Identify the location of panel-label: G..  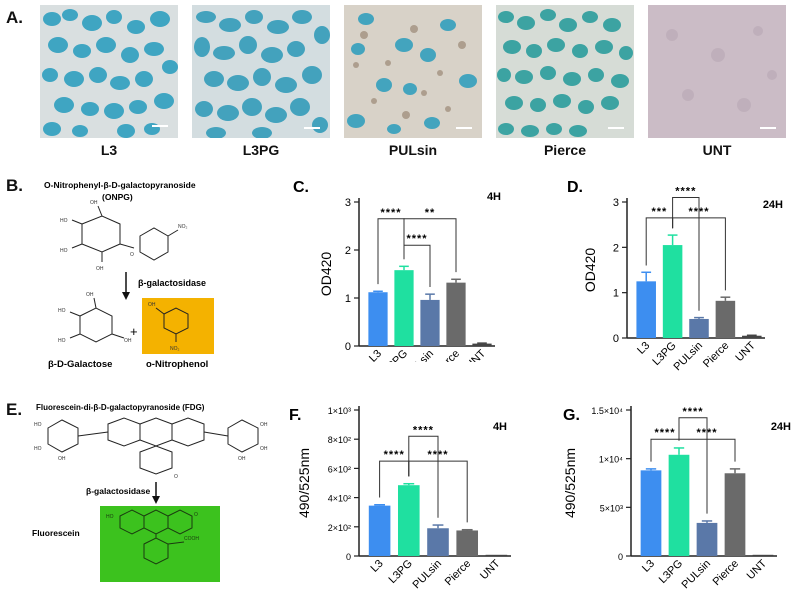
(571, 415).